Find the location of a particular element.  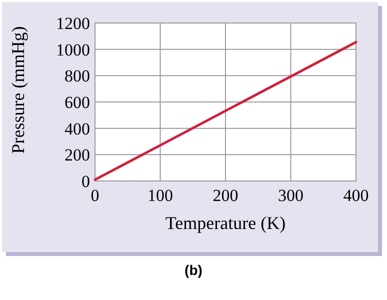

x-tick-label: 300 is located at coordinates (291, 195).